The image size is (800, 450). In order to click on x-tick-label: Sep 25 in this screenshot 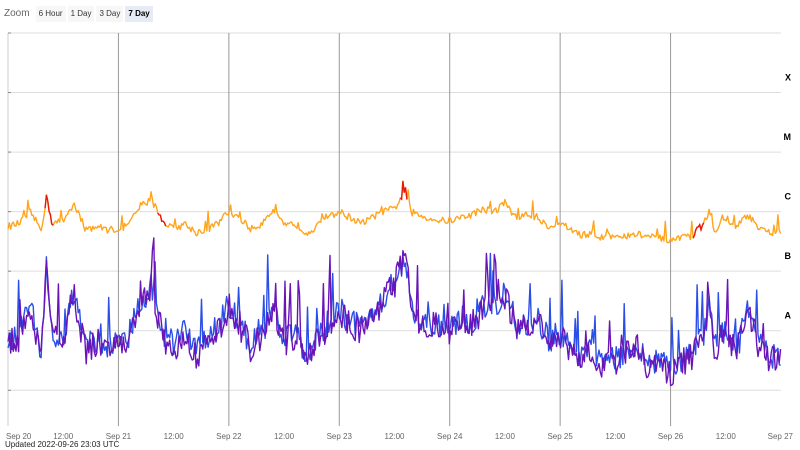, I will do `click(560, 436)`.